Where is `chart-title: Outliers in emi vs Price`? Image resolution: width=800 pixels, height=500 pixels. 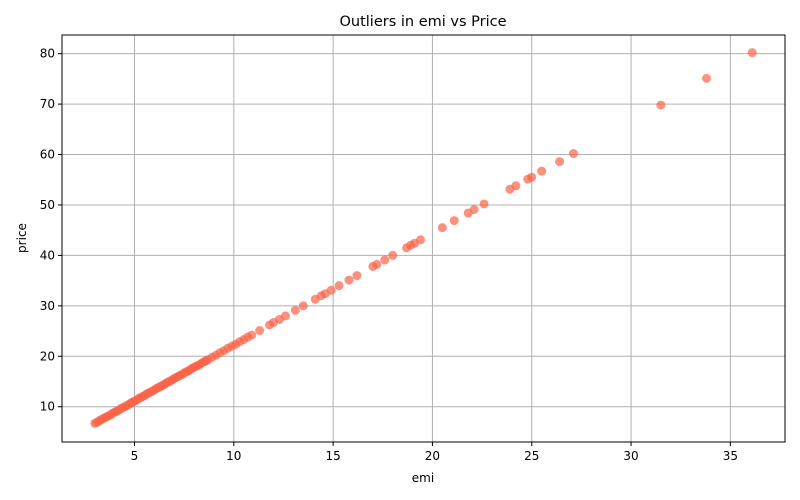 chart-title: Outliers in emi vs Price is located at coordinates (422, 22).